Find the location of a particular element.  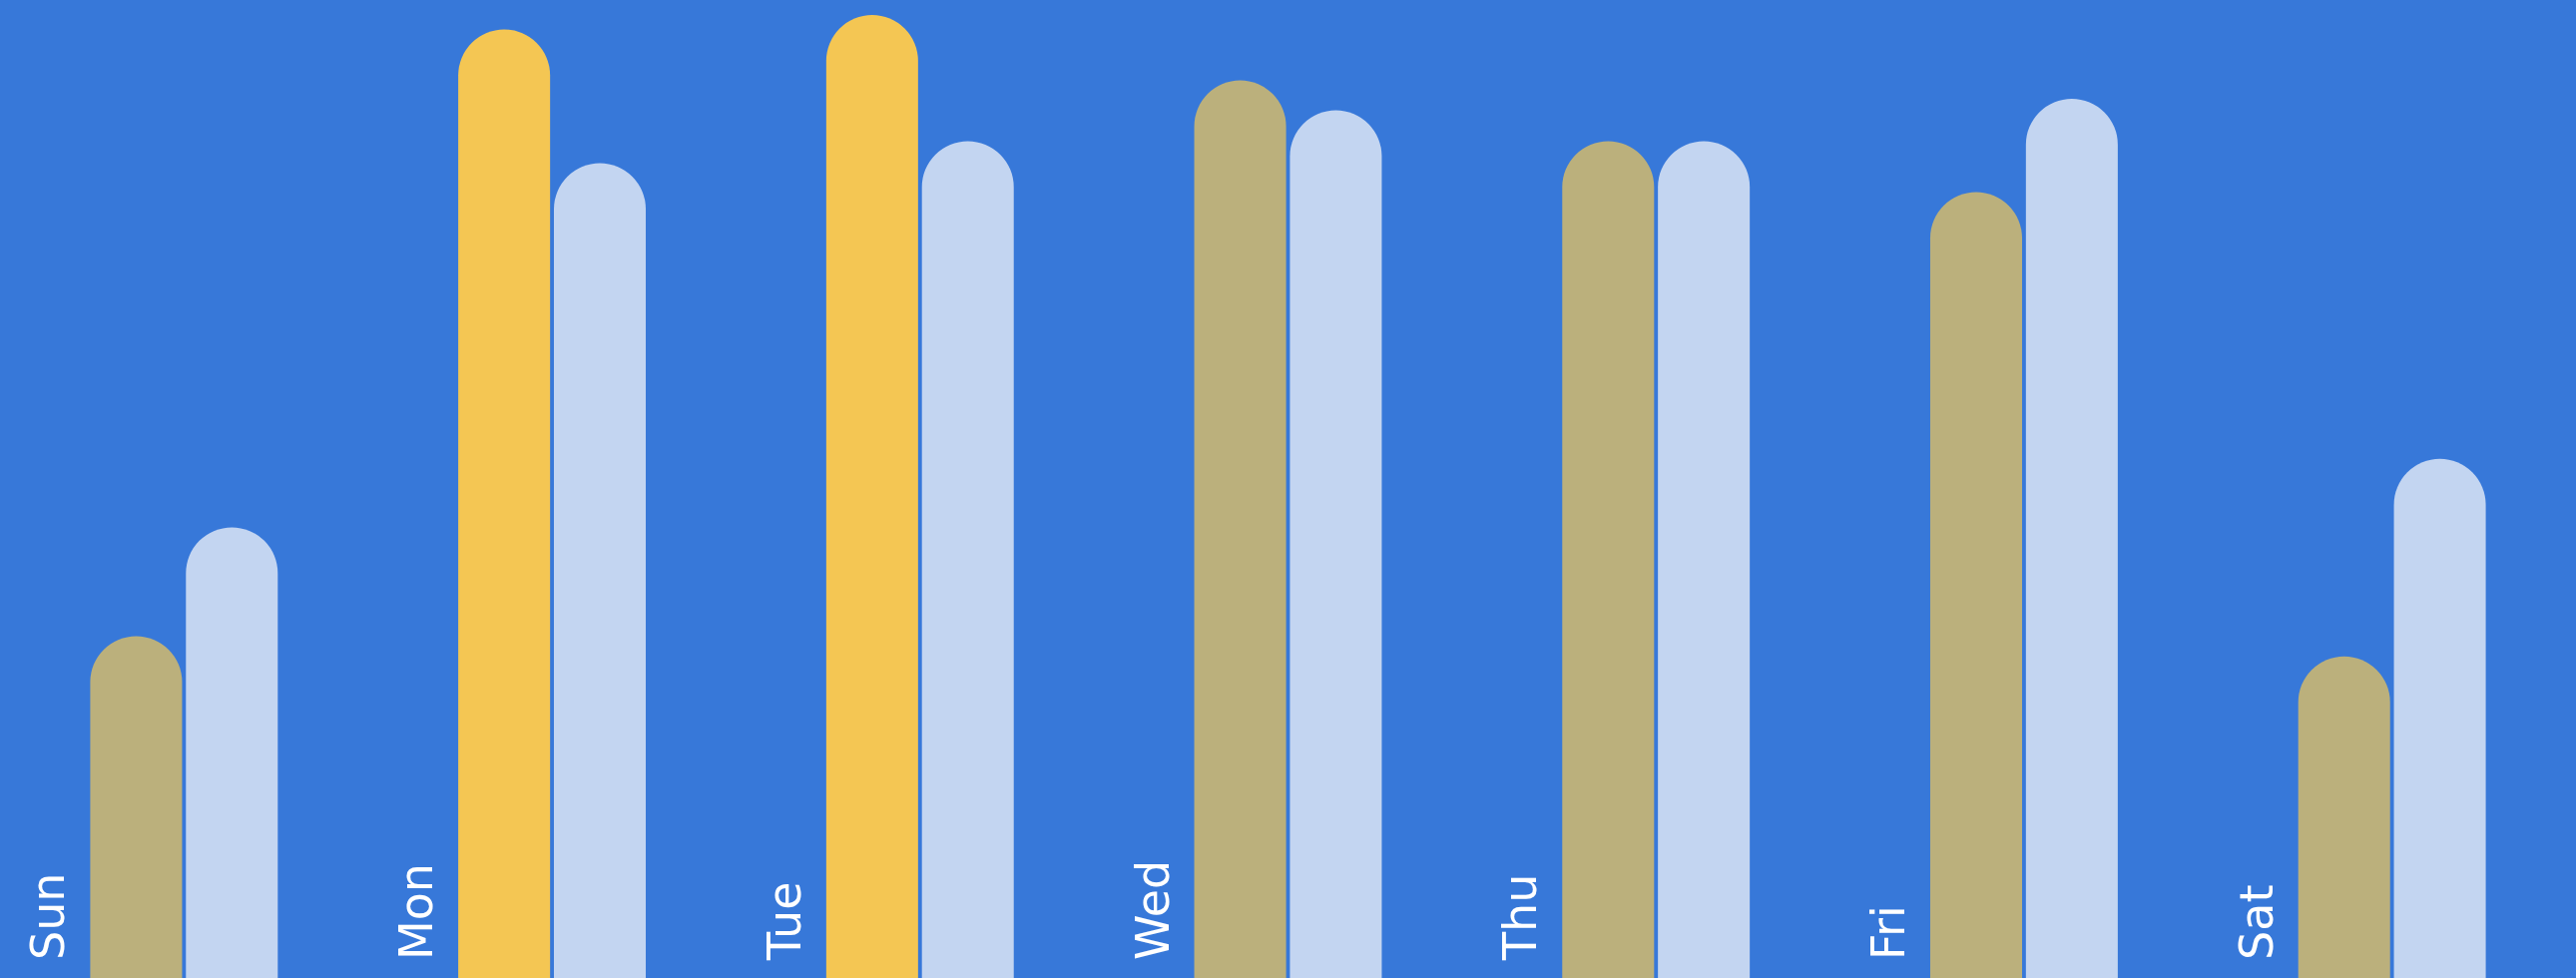

x-tick-label: Mon is located at coordinates (417, 911).